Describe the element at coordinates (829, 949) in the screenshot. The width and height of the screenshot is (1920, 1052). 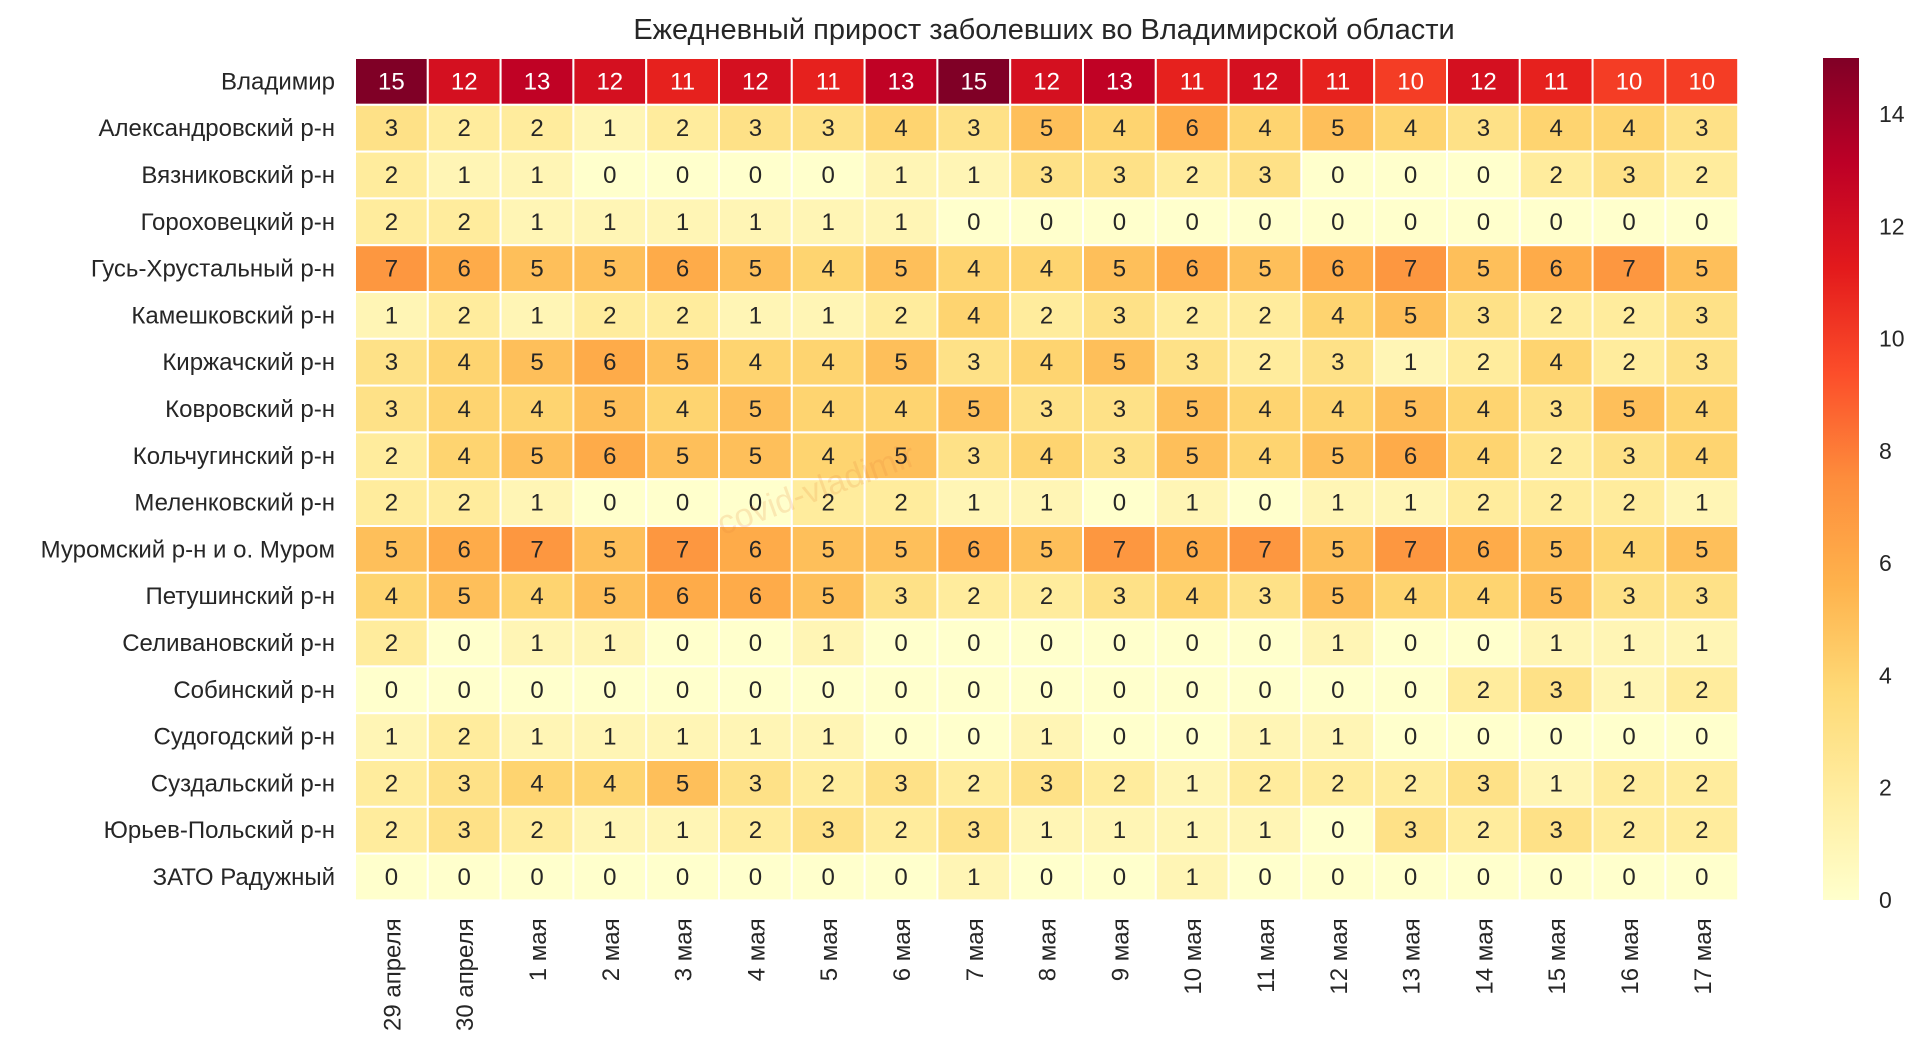
I see `column-label: 5 мая` at that location.